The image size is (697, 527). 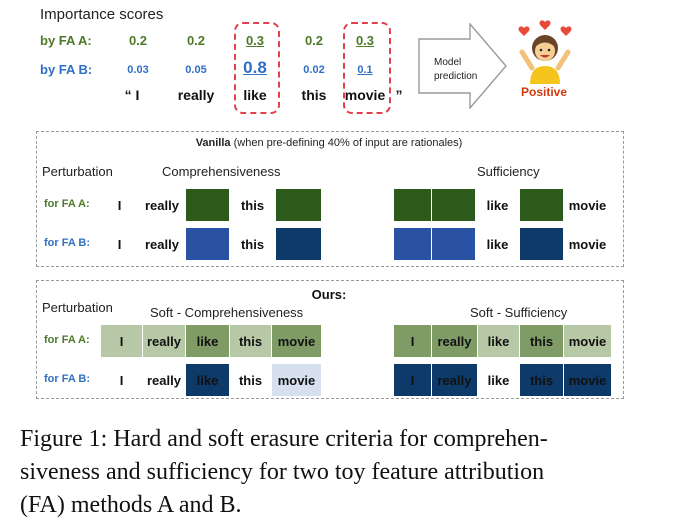 What do you see at coordinates (329, 294) in the screenshot?
I see `ours-title: Ours:` at bounding box center [329, 294].